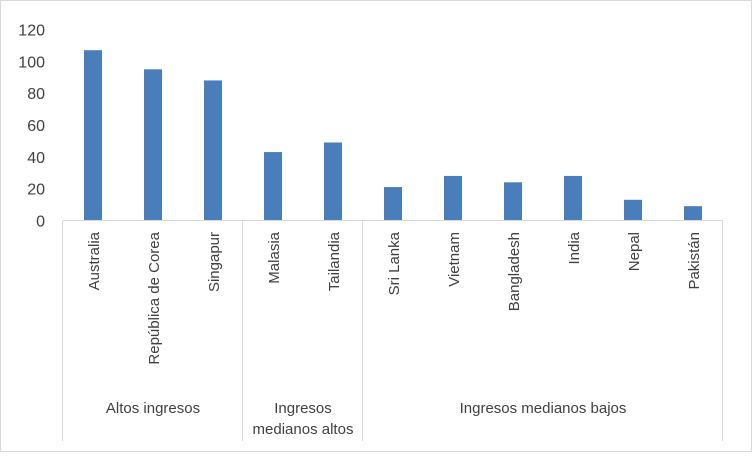 Image resolution: width=752 pixels, height=456 pixels. What do you see at coordinates (94, 260) in the screenshot?
I see `x-category-label: Australia` at bounding box center [94, 260].